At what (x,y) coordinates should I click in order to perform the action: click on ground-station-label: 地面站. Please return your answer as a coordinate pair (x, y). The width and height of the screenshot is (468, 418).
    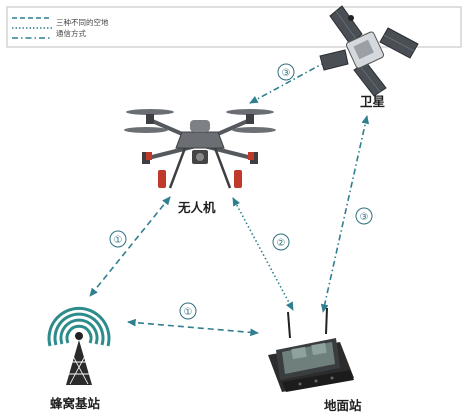
    Looking at the image, I should click on (343, 405).